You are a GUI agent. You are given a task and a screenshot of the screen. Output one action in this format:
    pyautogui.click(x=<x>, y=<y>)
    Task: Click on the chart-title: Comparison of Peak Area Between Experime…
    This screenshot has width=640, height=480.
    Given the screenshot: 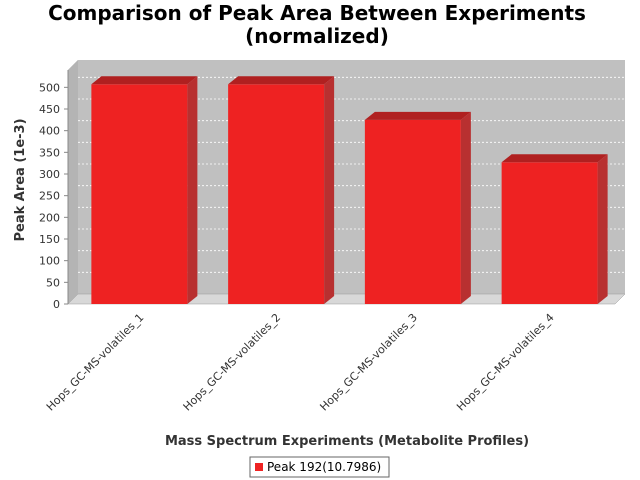 What is the action you would take?
    pyautogui.click(x=317, y=13)
    